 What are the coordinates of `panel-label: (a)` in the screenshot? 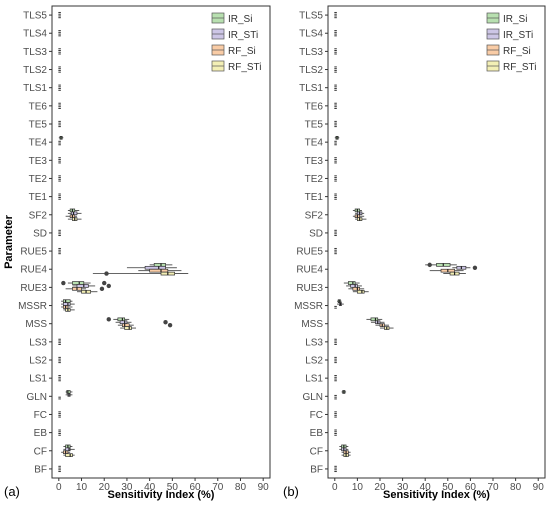 It's located at (12, 491).